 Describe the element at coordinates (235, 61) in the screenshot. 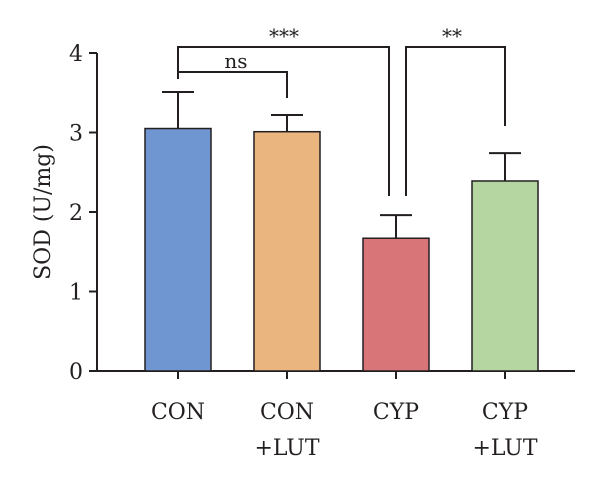

I see `significance-label: ns` at that location.